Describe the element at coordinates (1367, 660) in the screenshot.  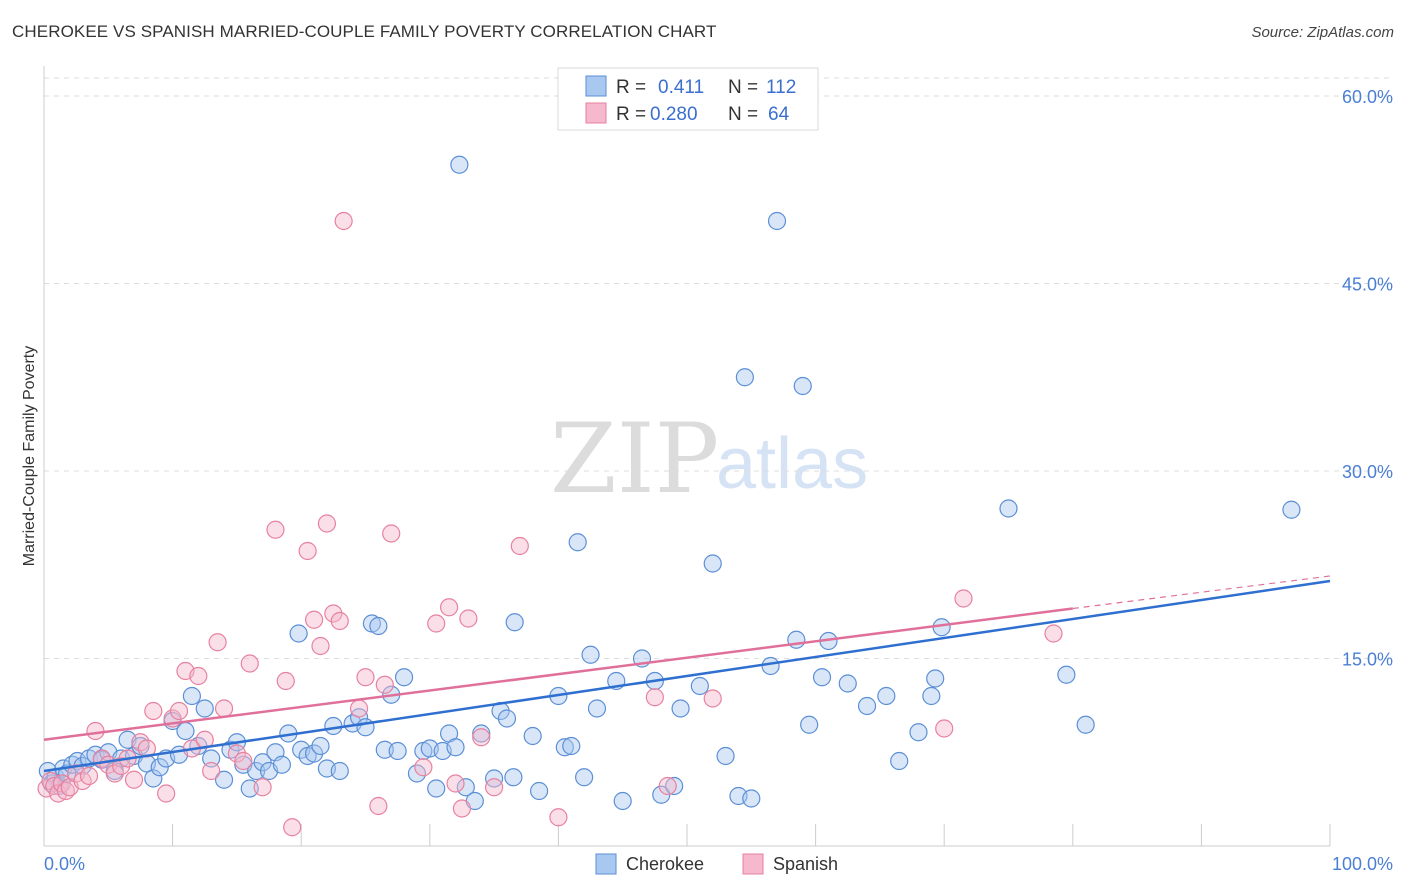
I see `y-tick-label: 15.0%` at that location.